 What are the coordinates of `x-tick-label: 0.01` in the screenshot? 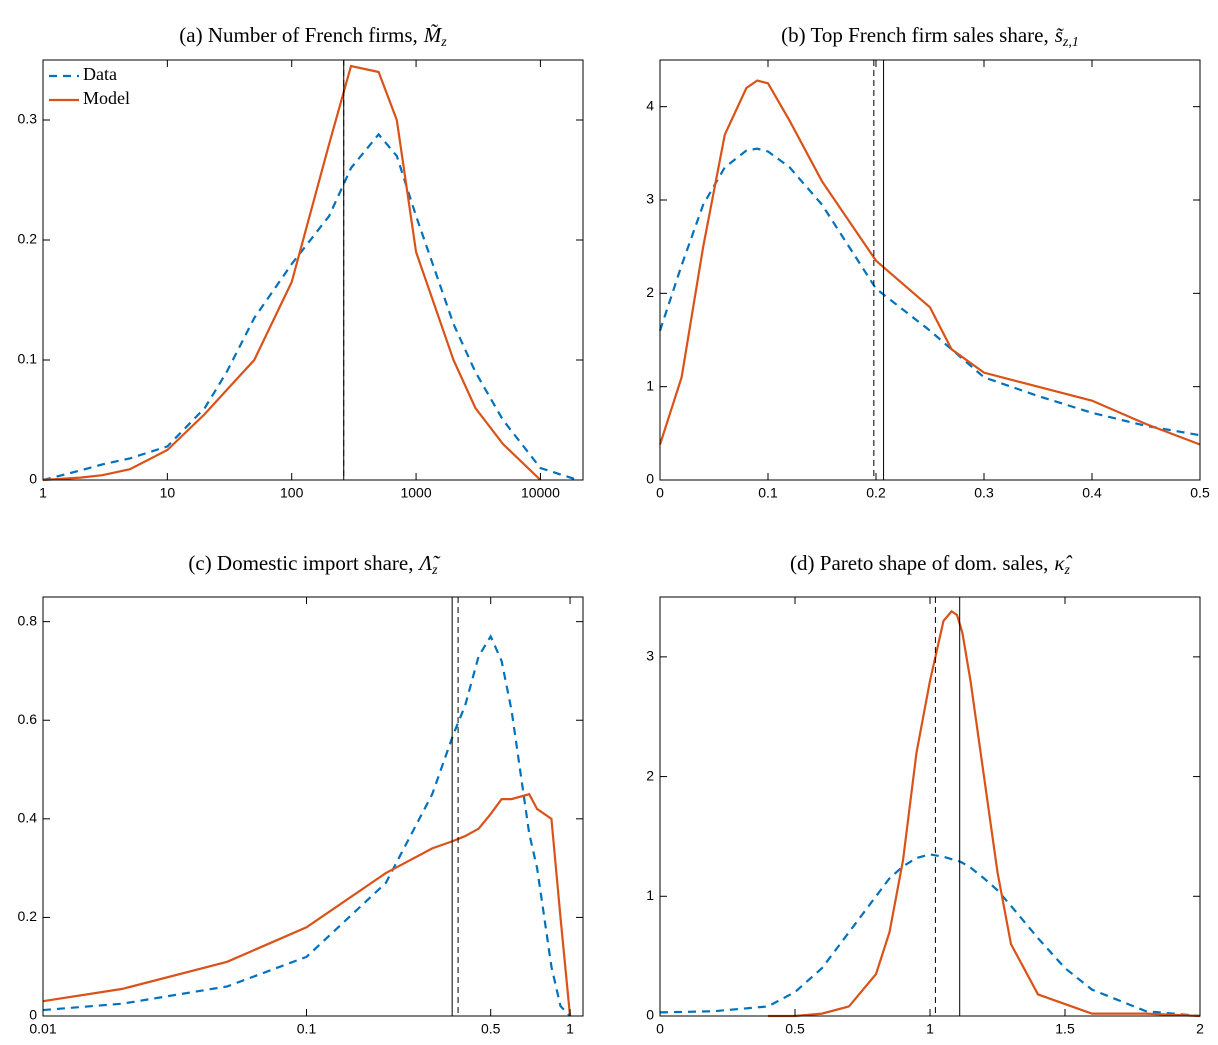 It's located at (42, 1029).